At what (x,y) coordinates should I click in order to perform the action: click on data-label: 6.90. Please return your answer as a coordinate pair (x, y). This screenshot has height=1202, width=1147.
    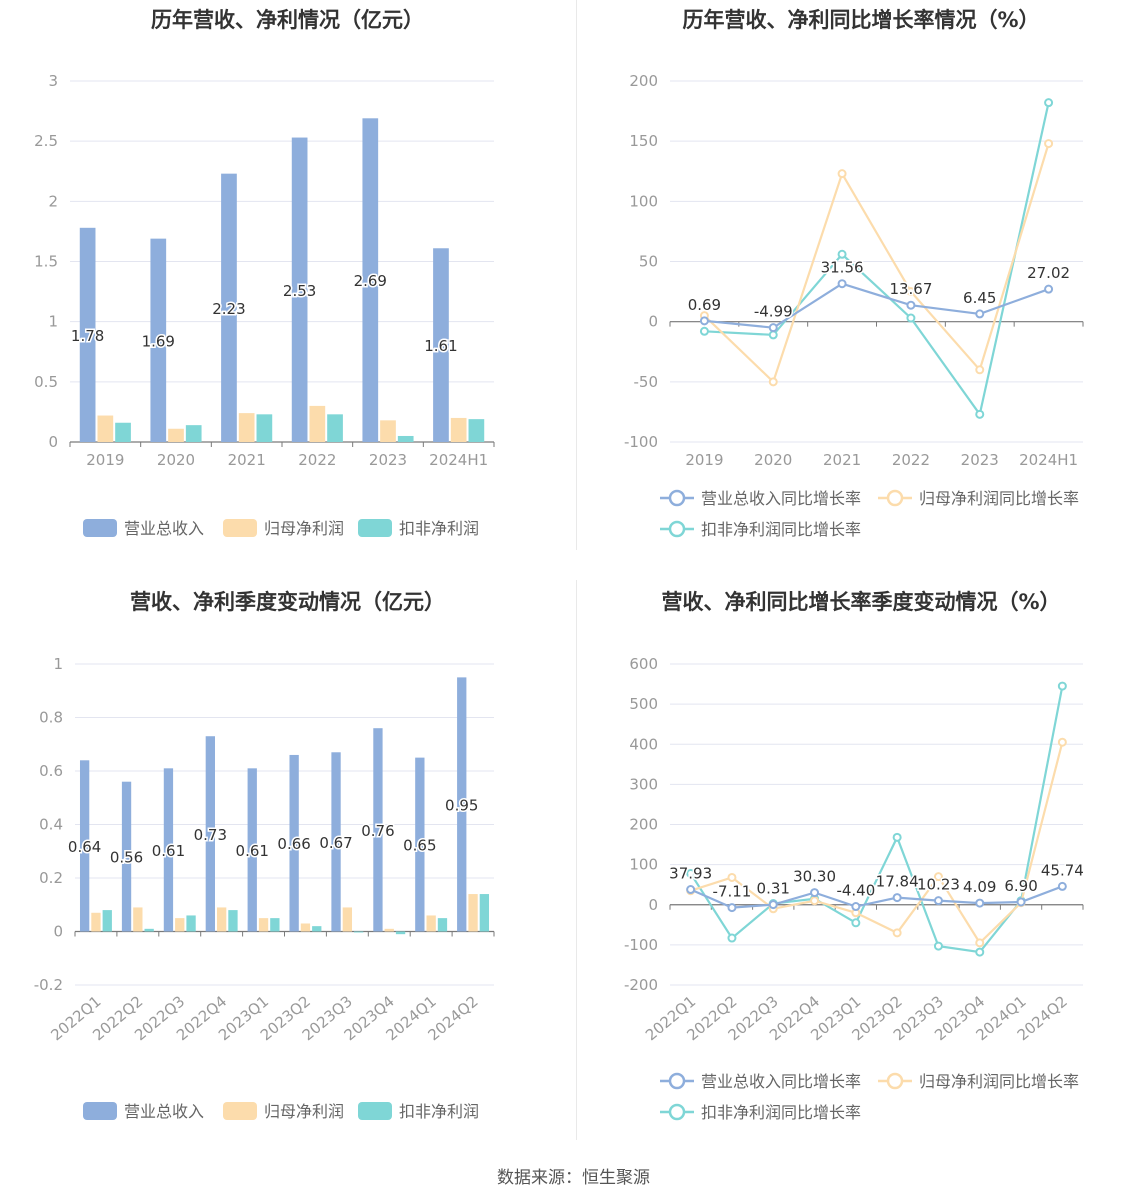
    Looking at the image, I should click on (1020, 886).